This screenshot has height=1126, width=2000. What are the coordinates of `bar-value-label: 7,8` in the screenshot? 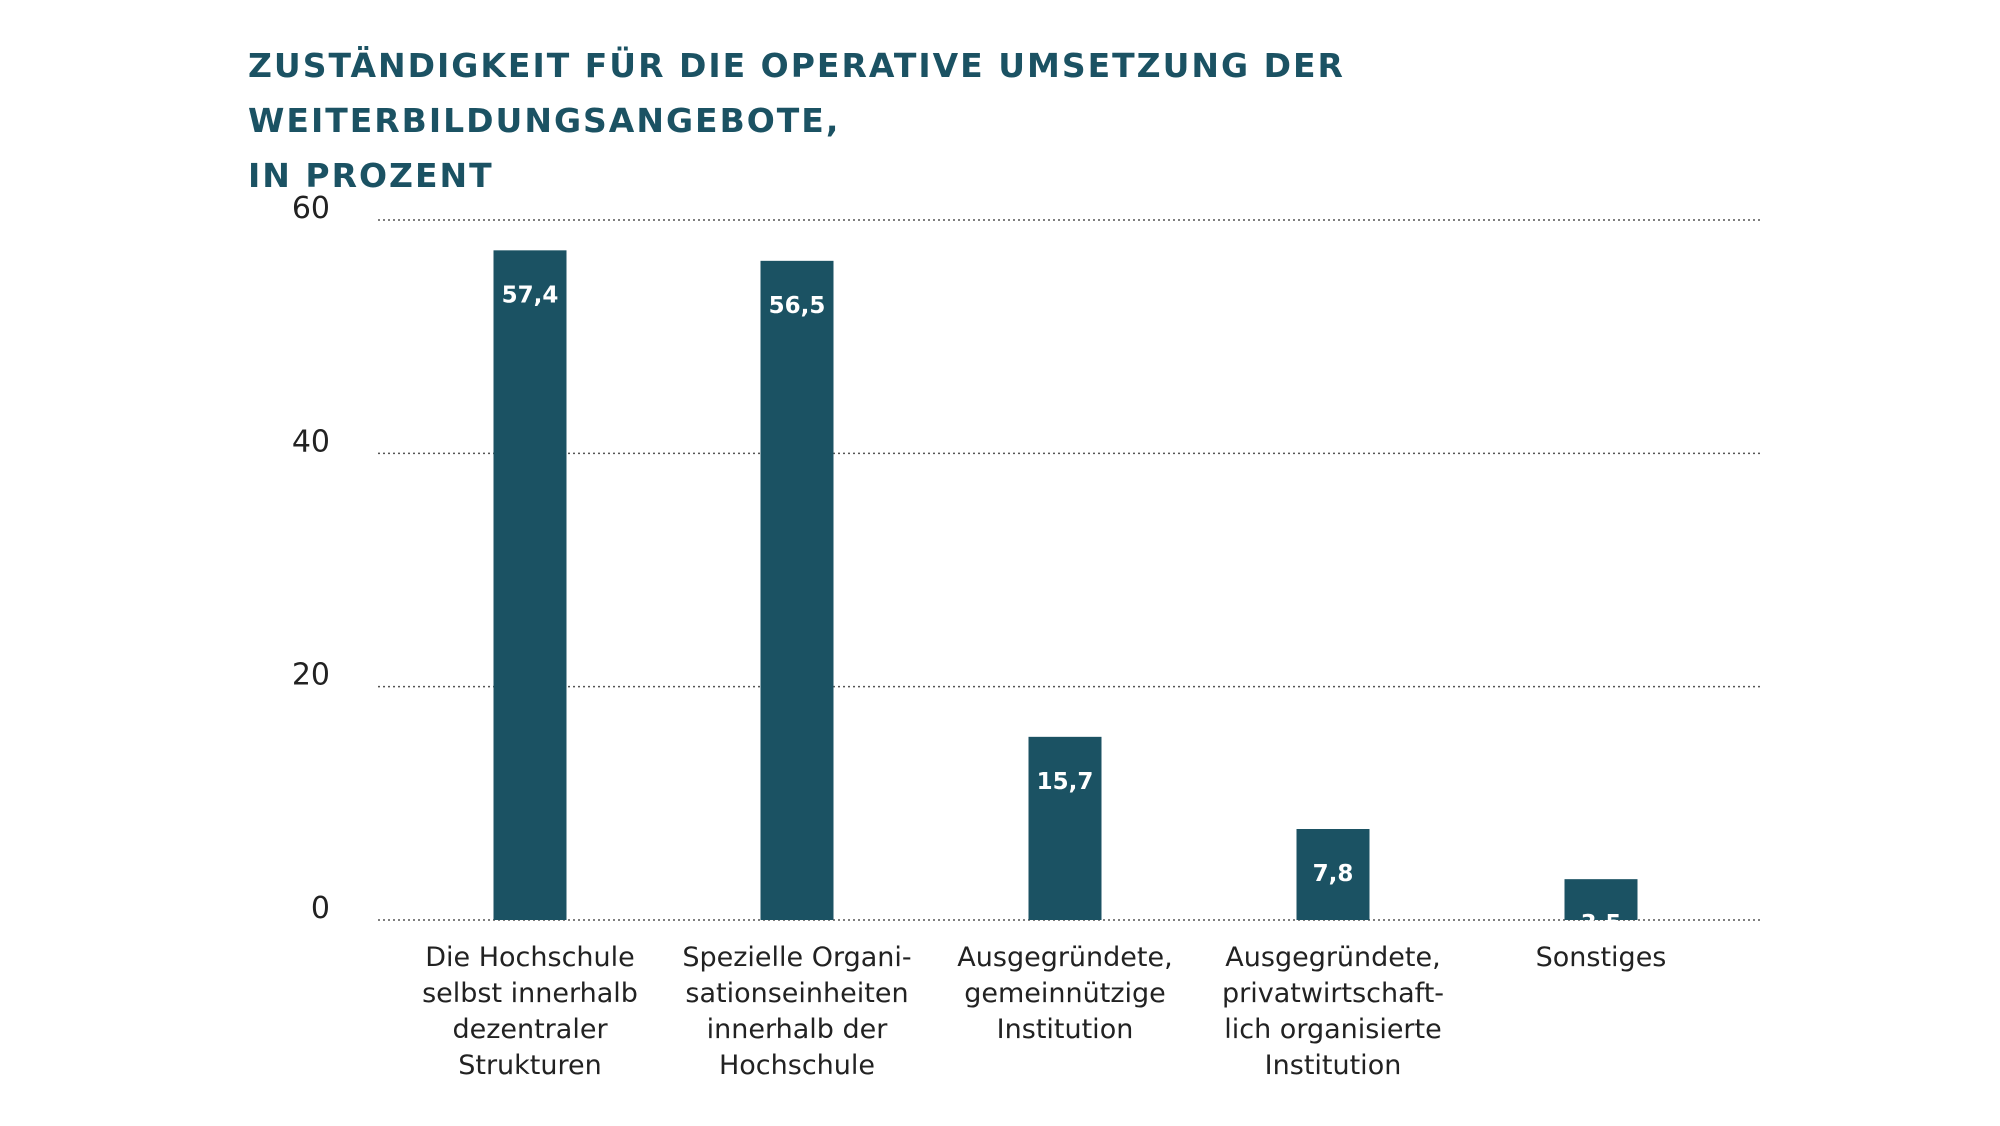 It's located at (1333, 874).